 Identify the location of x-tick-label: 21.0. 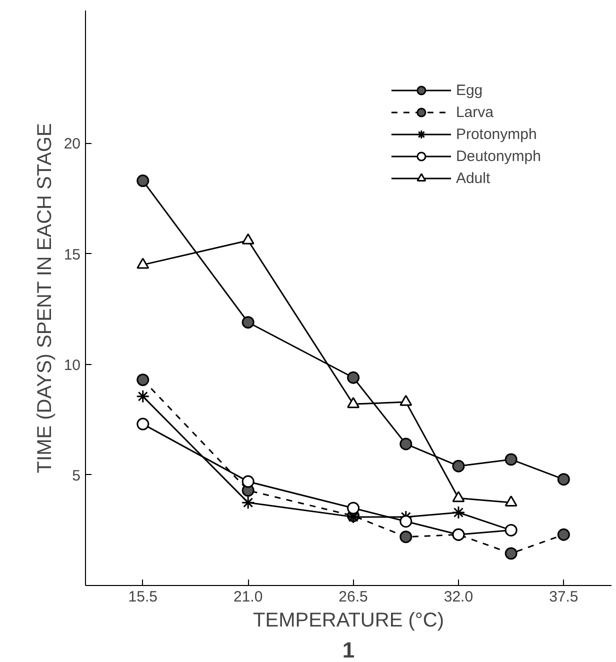
(248, 597).